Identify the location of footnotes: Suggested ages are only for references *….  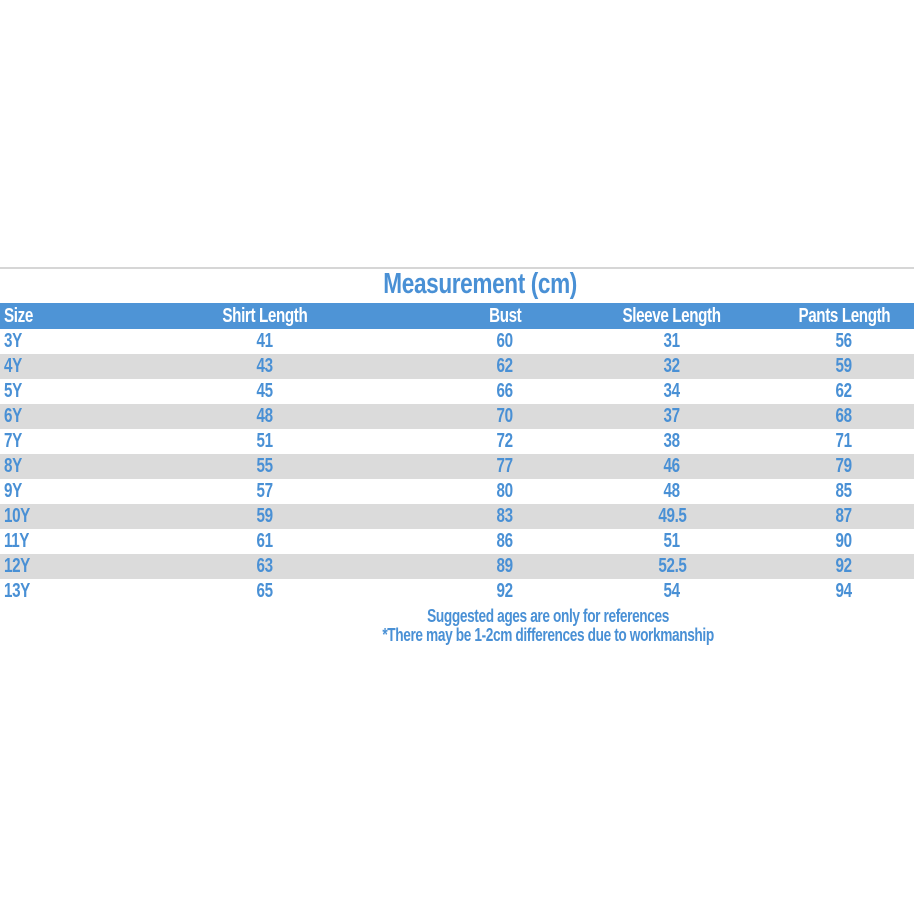
(548, 626).